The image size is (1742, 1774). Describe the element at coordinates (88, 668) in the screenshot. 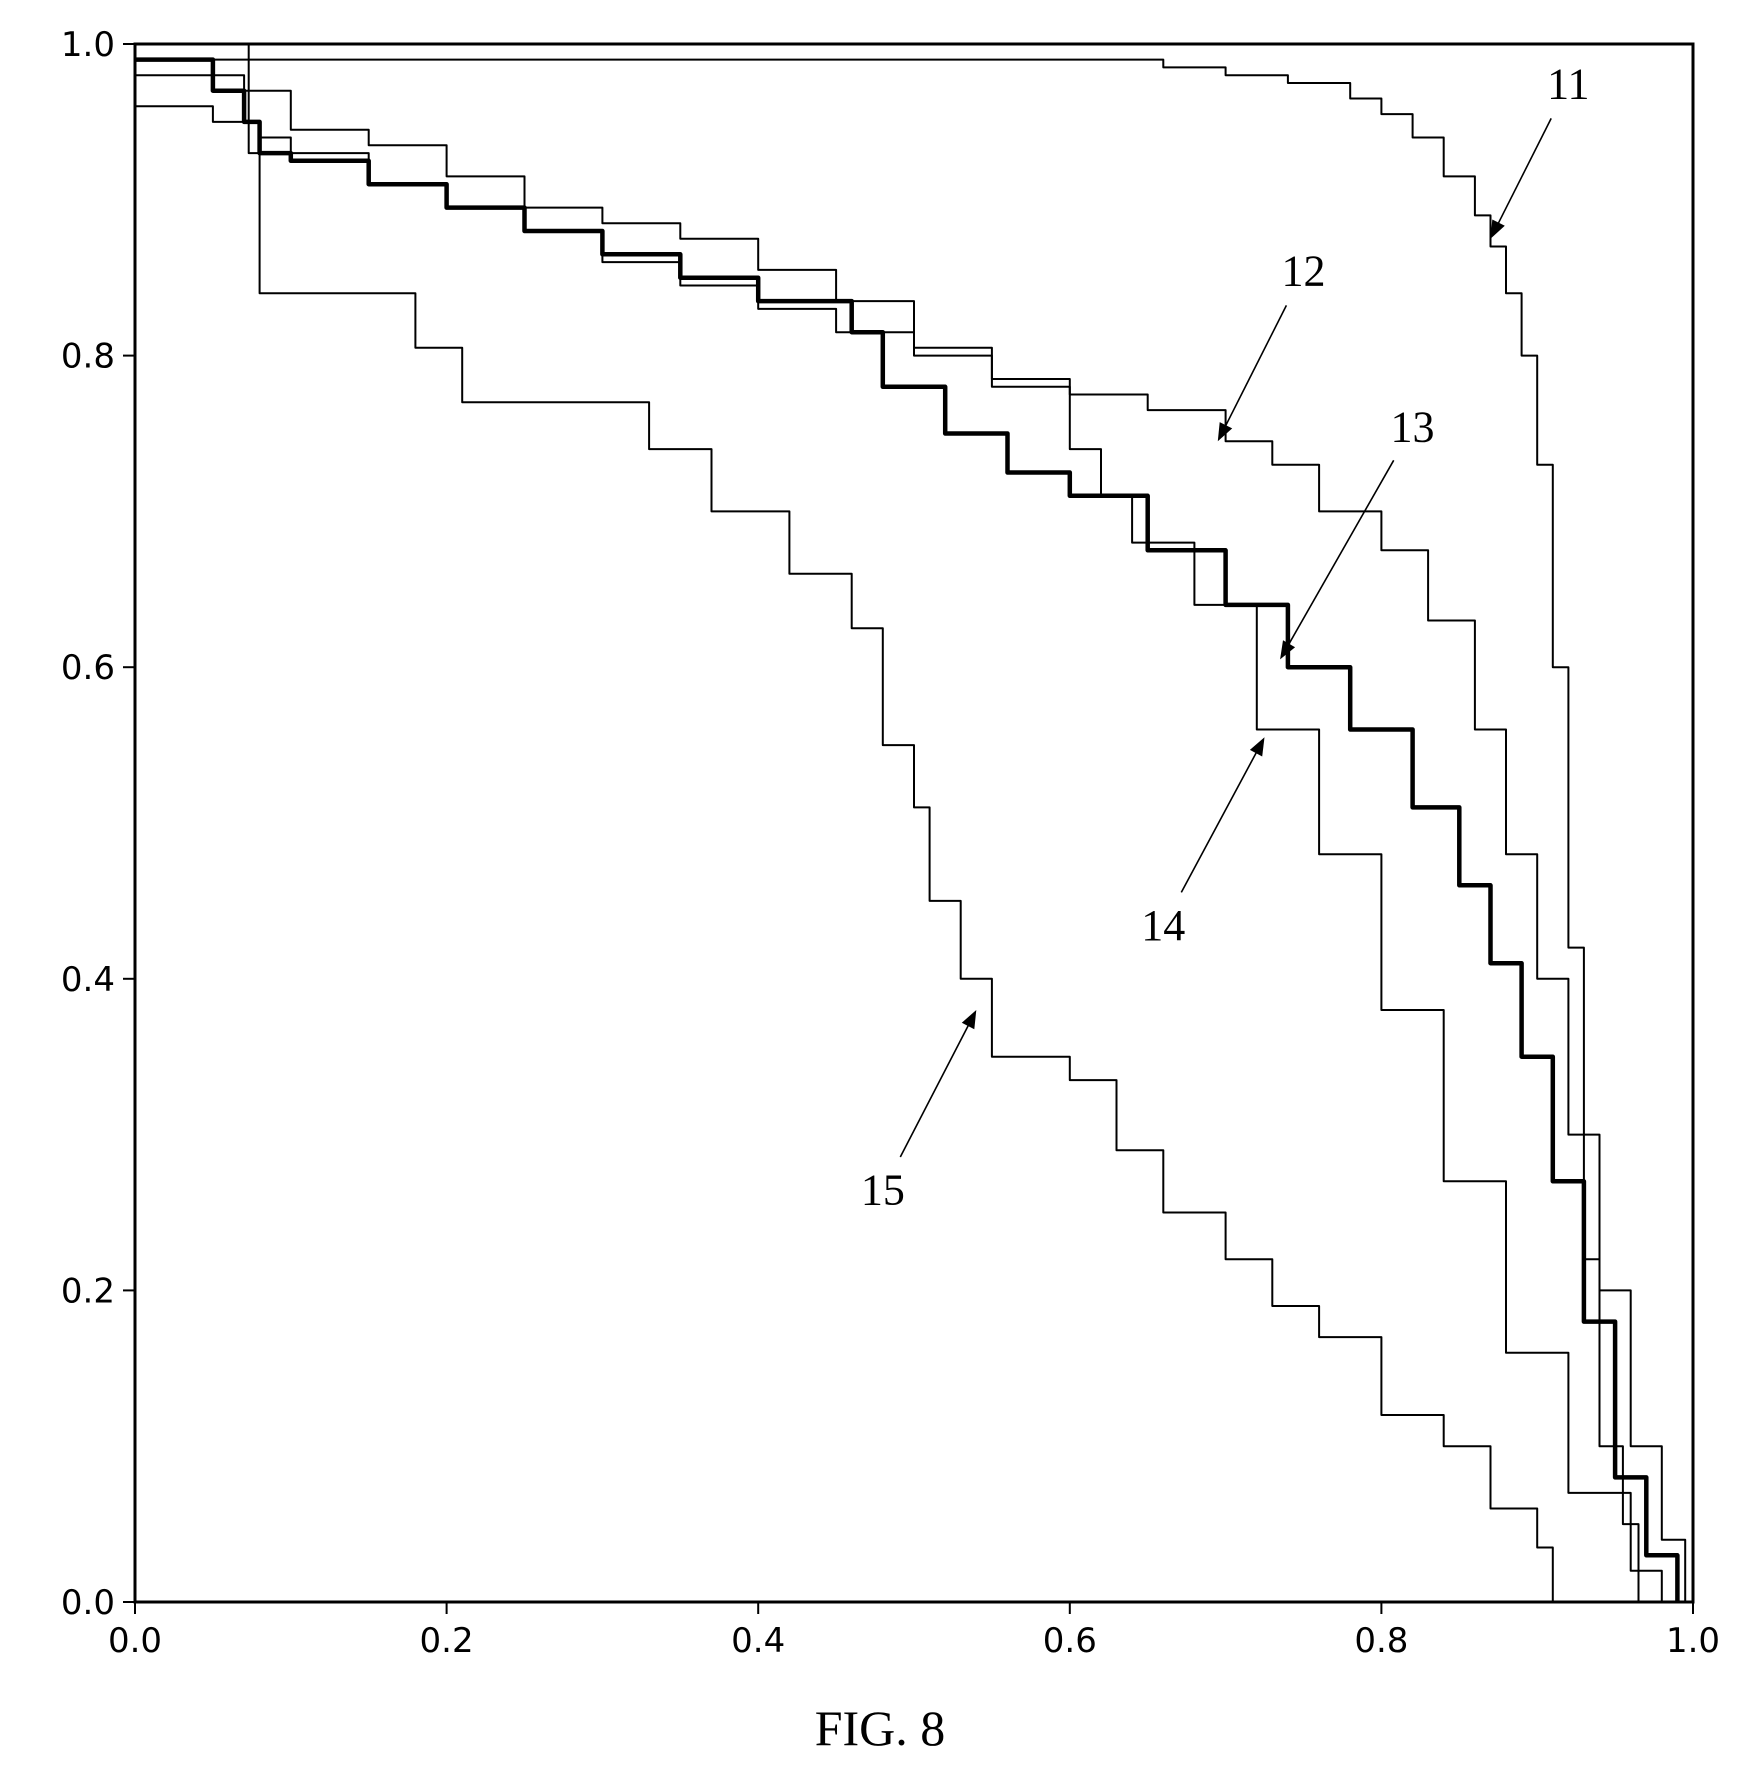

I see `y-tick-label: 0.6` at that location.